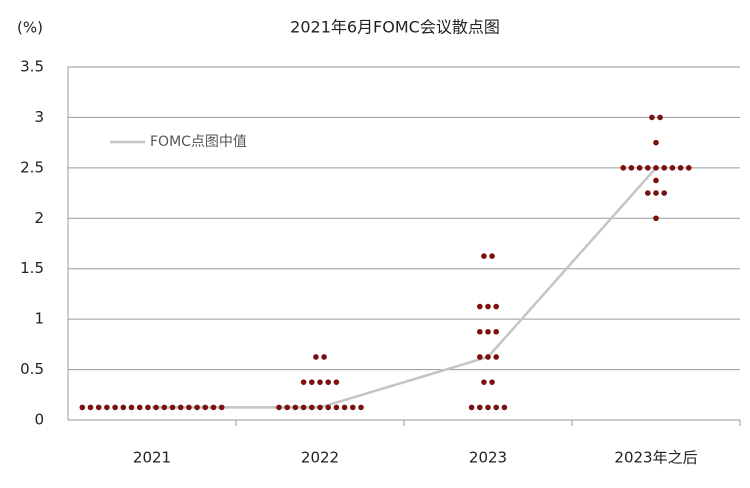 The image size is (750, 488). What do you see at coordinates (32, 268) in the screenshot?
I see `y-tick-label: 1.5` at bounding box center [32, 268].